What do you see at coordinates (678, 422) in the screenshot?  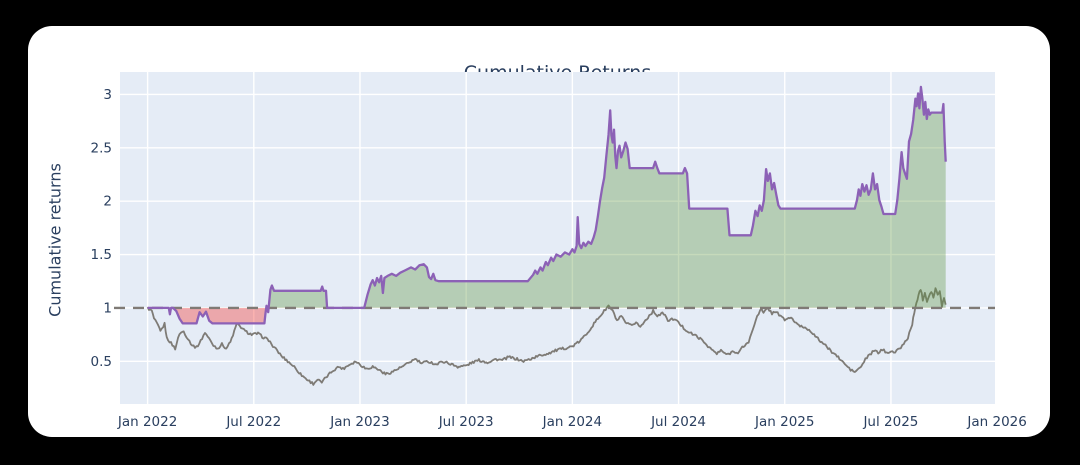 I see `x-tick-label: Jul 2024` at bounding box center [678, 422].